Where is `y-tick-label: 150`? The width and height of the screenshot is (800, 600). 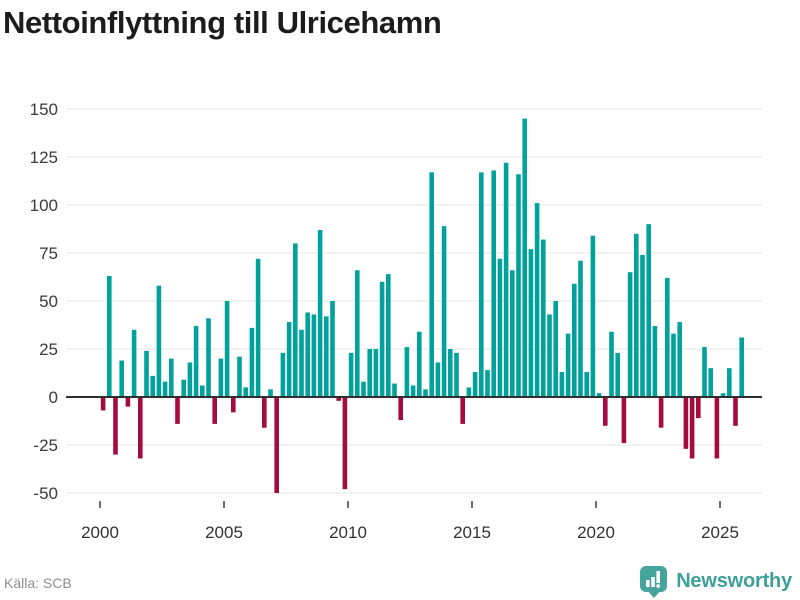 y-tick-label: 150 is located at coordinates (44, 109).